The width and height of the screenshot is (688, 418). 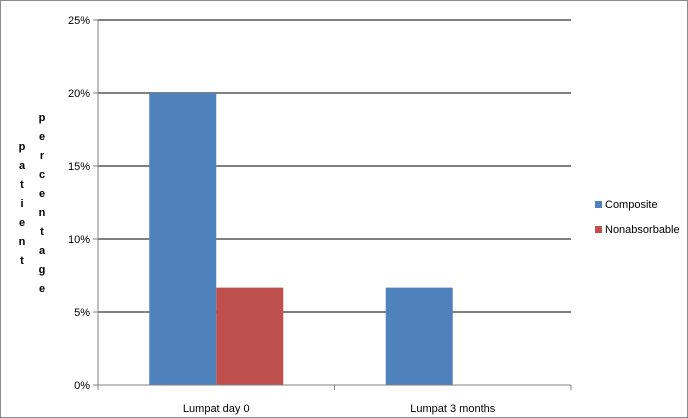 What do you see at coordinates (32, 203) in the screenshot?
I see `y-axis-label: p a t i e n t p e r c e n t a g e` at bounding box center [32, 203].